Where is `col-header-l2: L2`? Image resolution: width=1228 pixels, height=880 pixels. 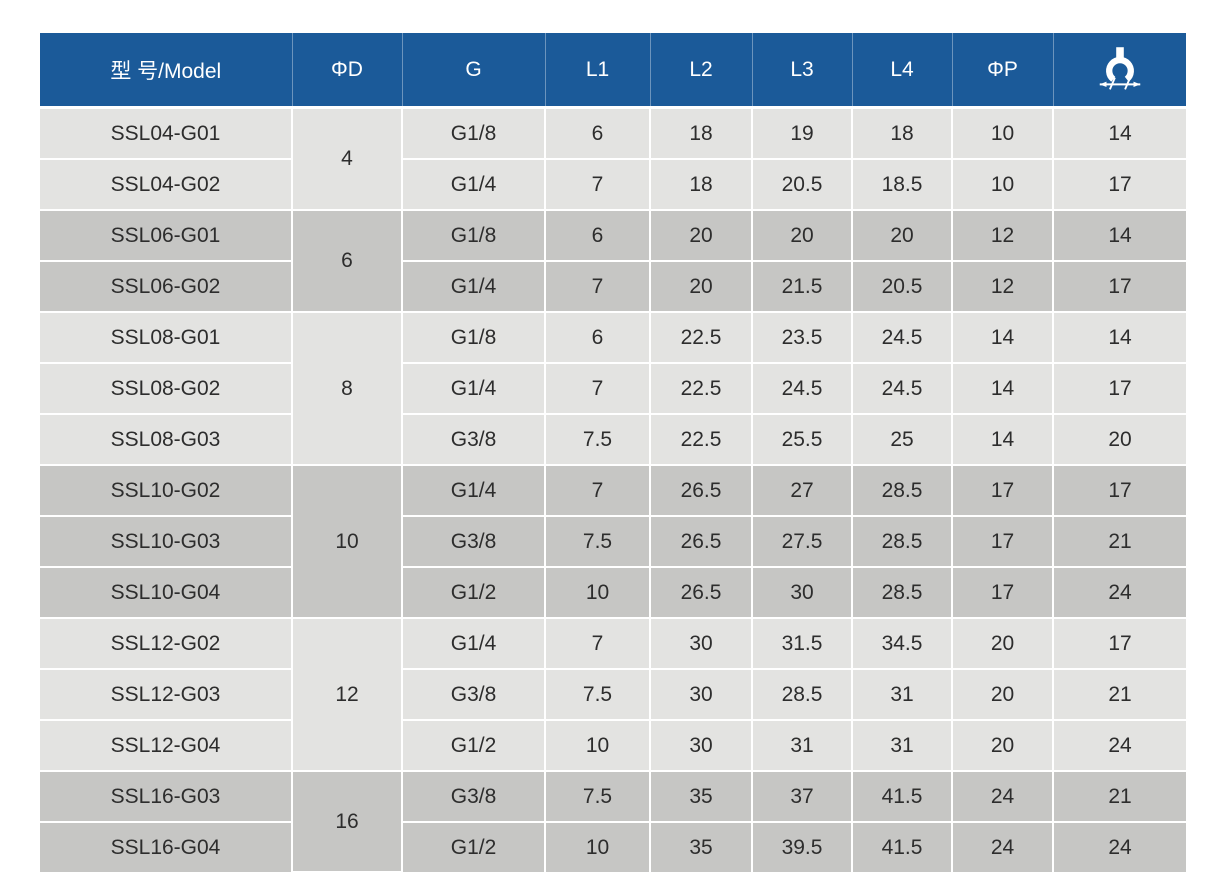
col-header-l2: L2 is located at coordinates (701, 71).